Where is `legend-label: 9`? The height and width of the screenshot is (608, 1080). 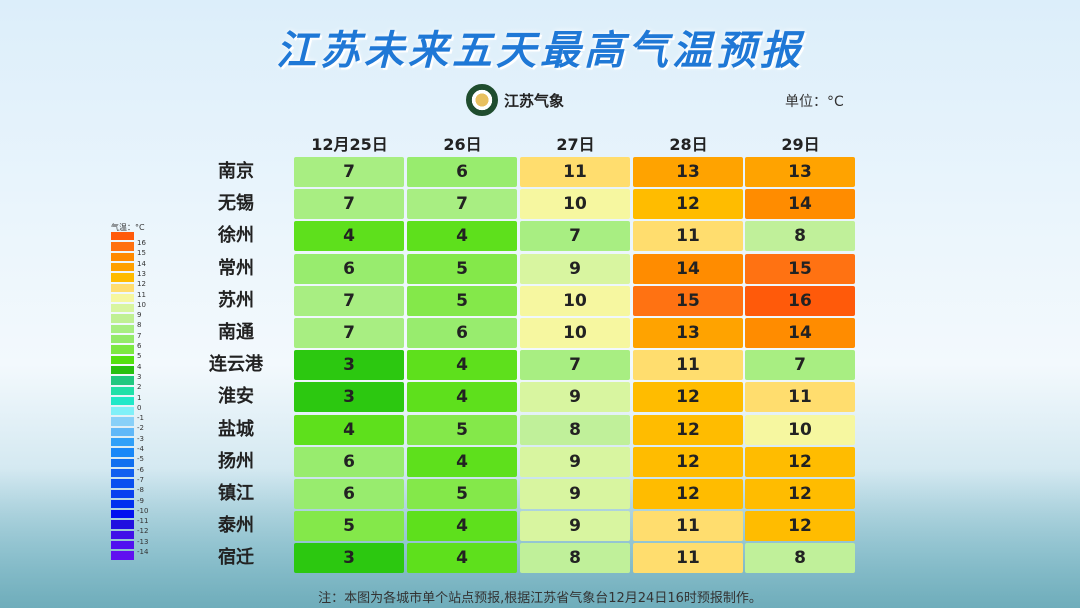 legend-label: 9 is located at coordinates (139, 315).